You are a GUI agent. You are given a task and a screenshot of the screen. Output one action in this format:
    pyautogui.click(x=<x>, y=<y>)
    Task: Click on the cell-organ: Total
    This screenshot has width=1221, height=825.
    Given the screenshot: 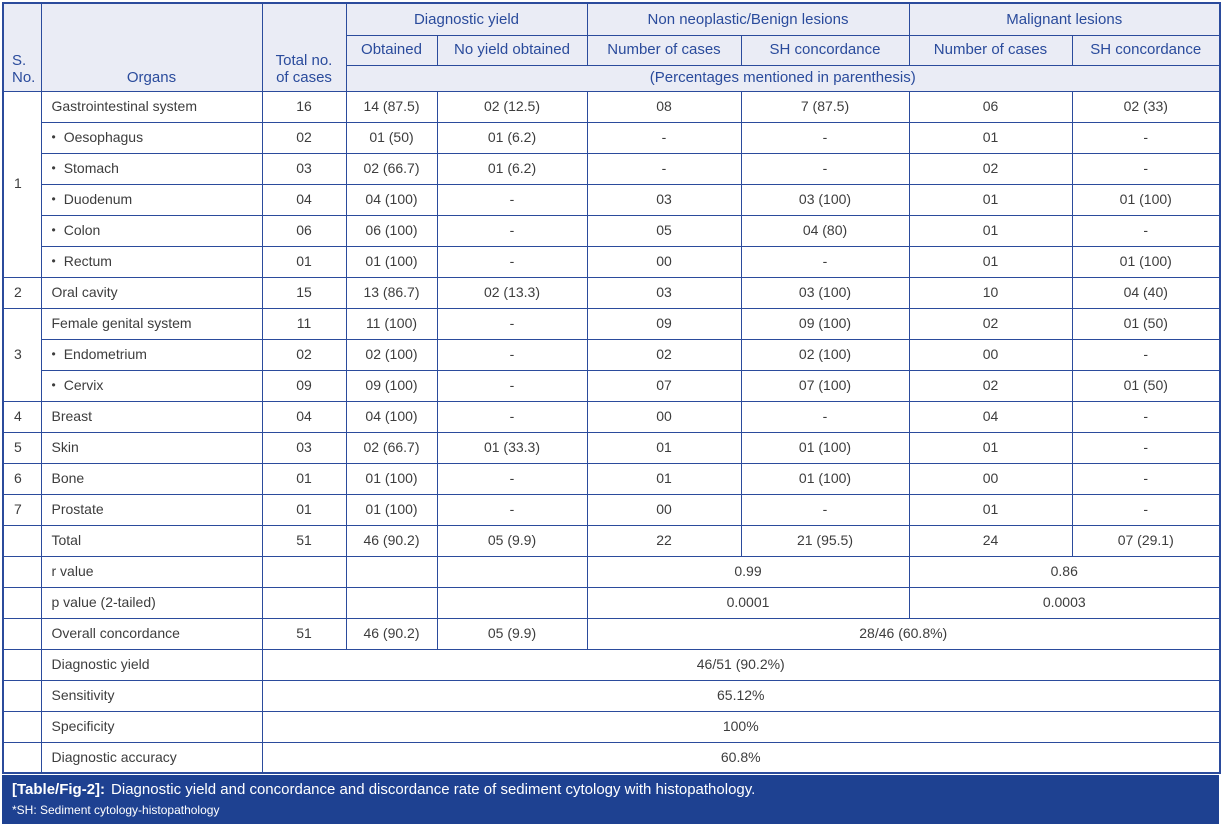 What is the action you would take?
    pyautogui.click(x=151, y=540)
    